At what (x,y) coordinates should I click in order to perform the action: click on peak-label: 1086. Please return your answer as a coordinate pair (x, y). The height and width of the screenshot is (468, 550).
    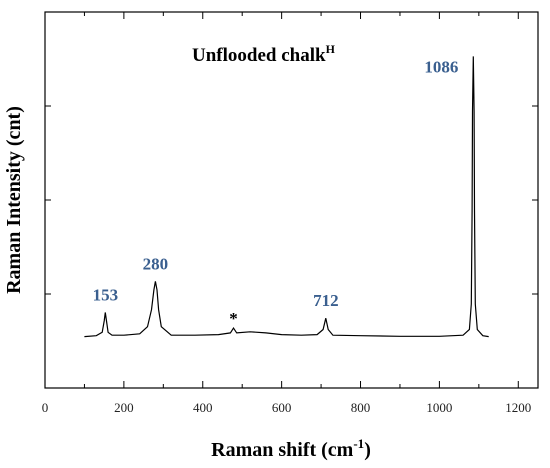
    Looking at the image, I should click on (441, 66).